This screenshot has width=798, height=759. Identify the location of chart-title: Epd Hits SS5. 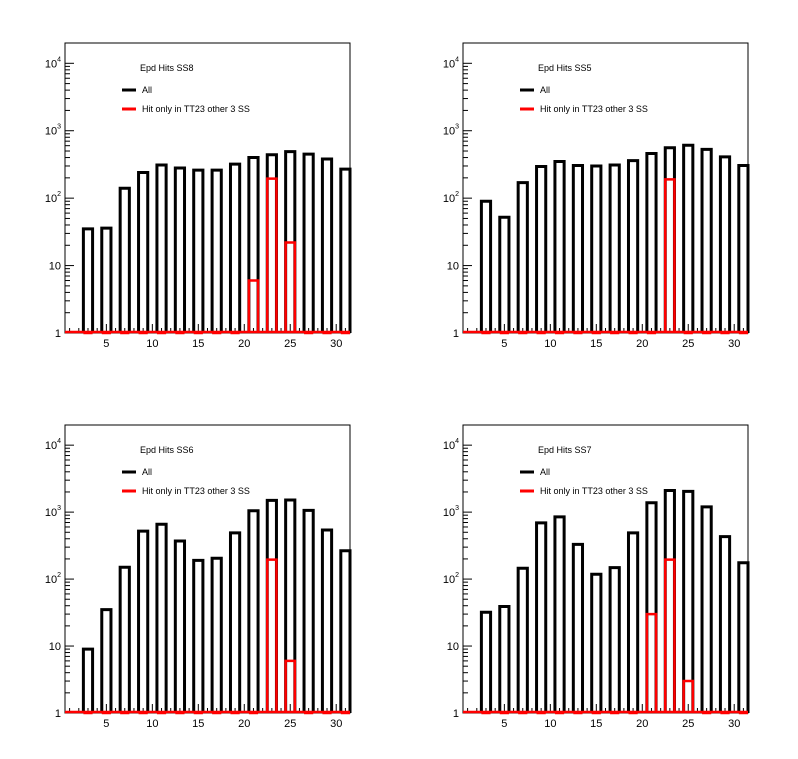
(565, 68).